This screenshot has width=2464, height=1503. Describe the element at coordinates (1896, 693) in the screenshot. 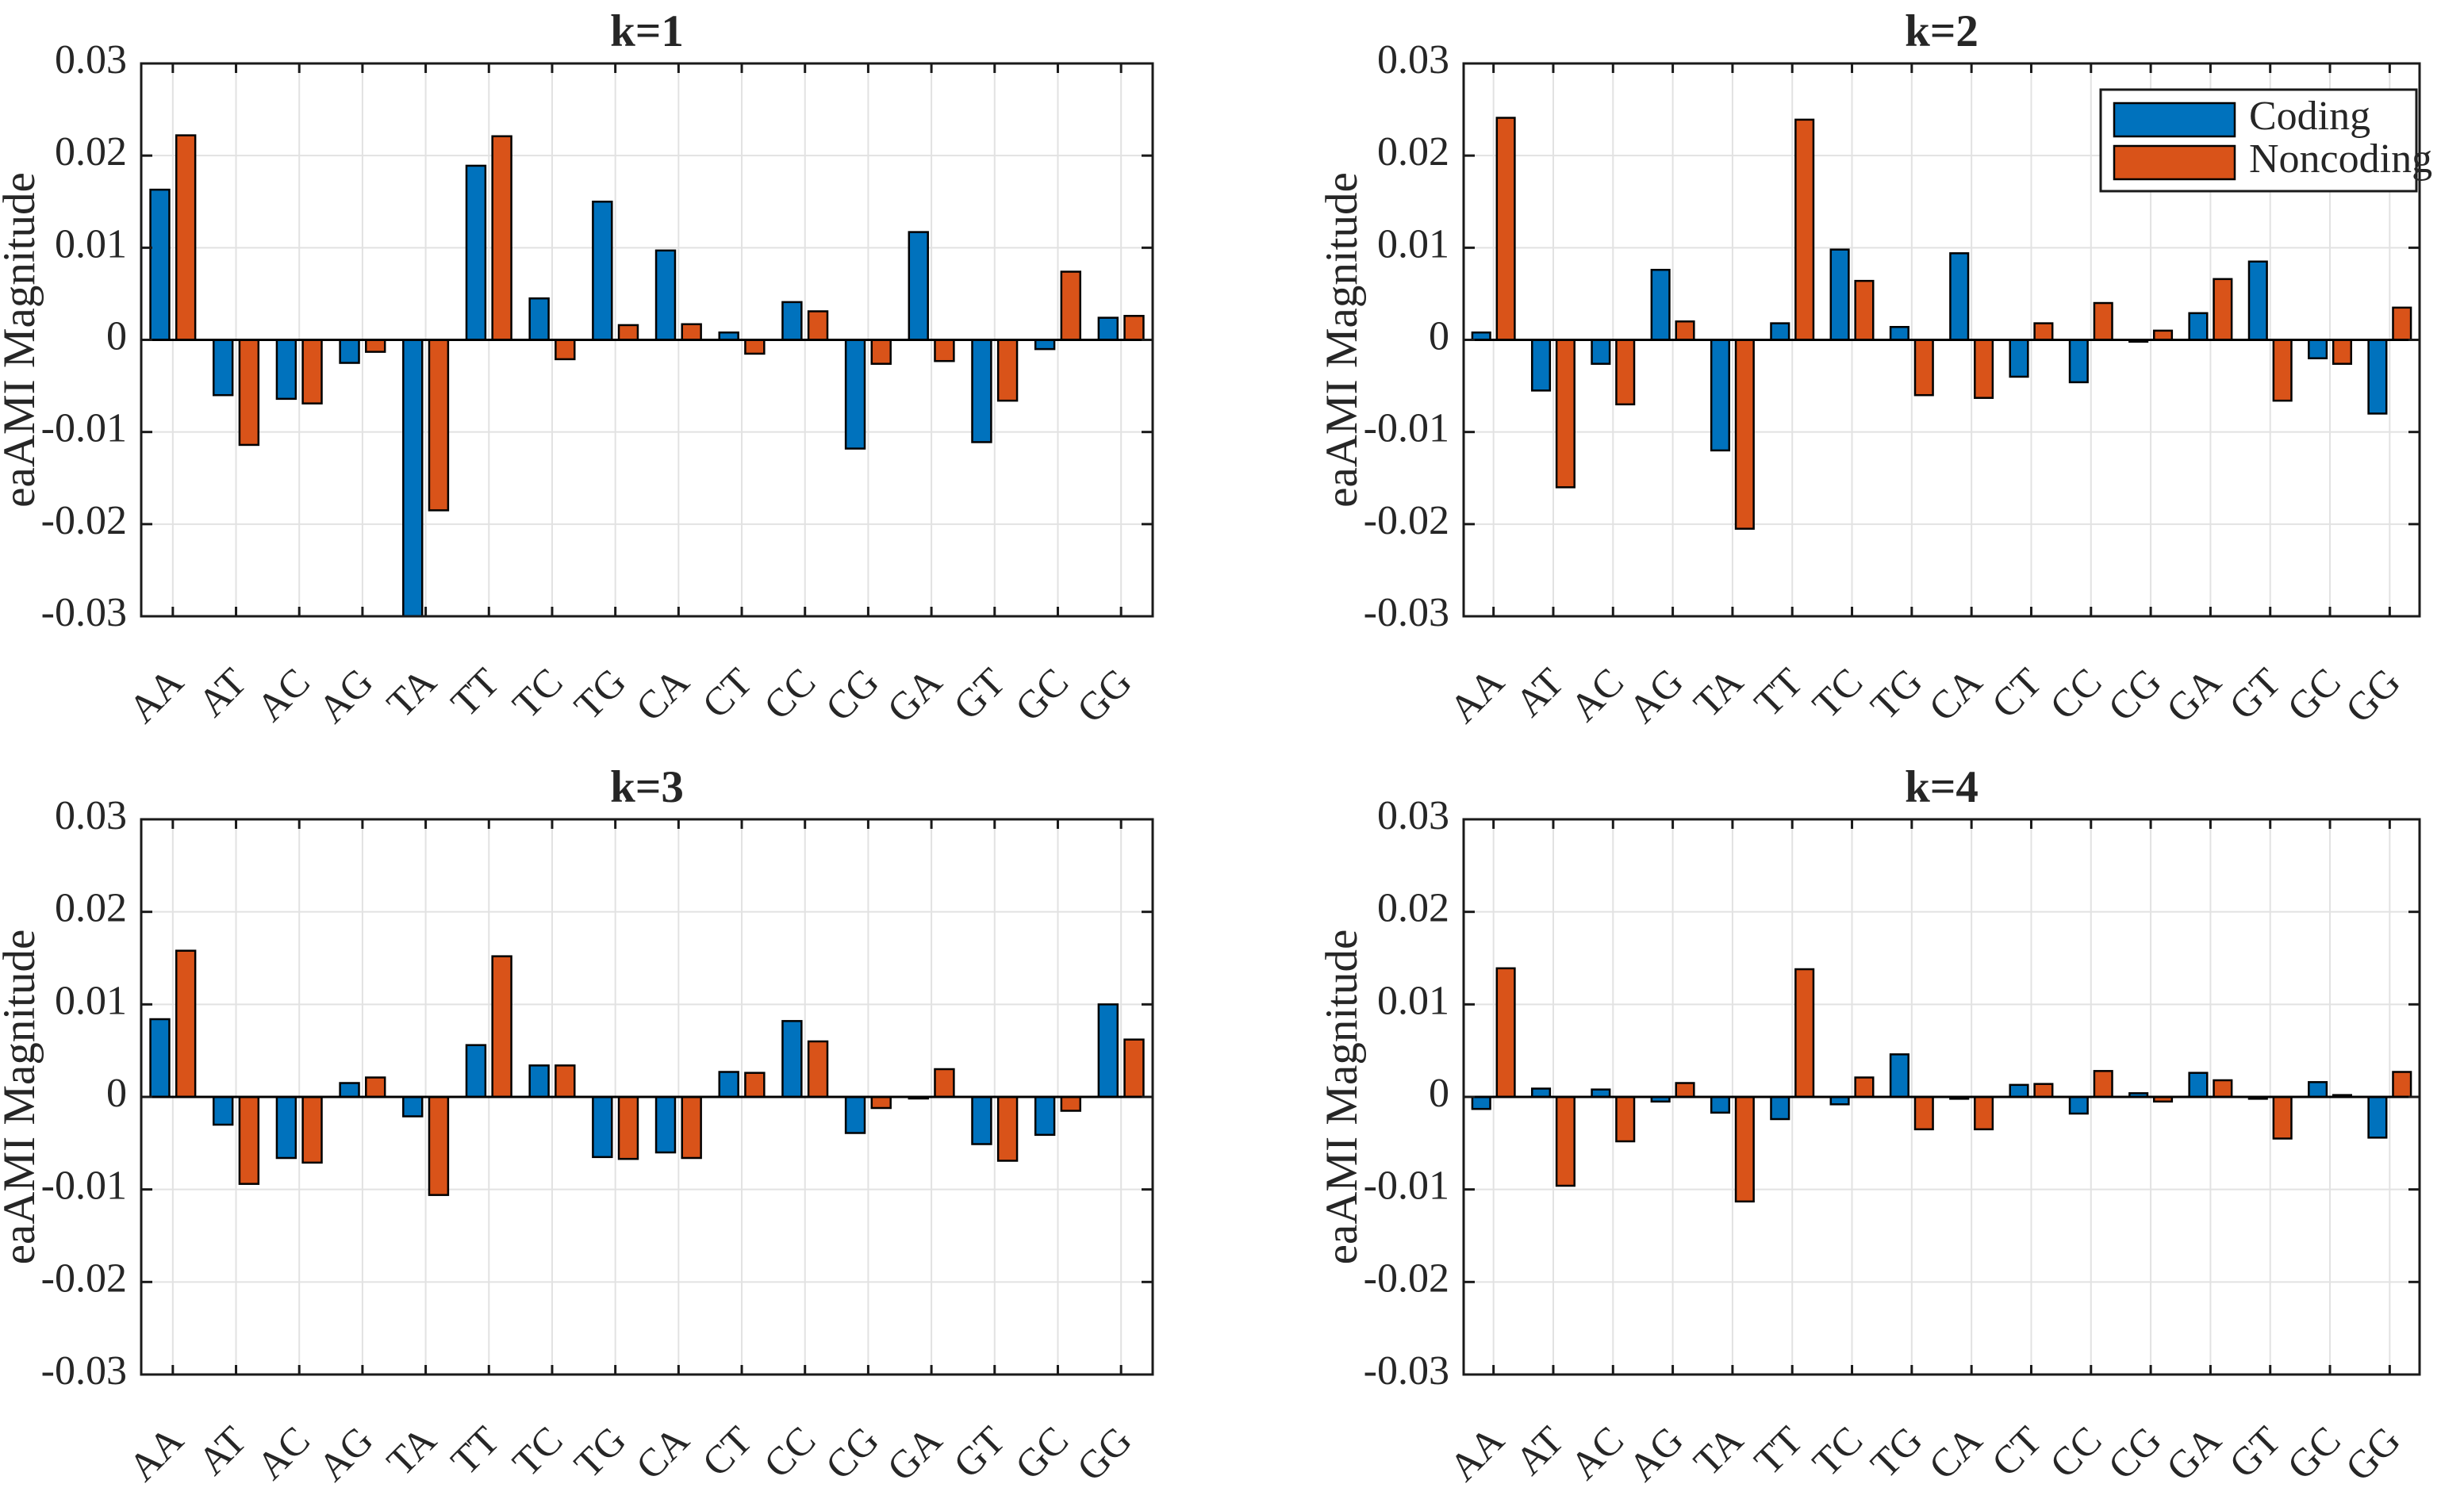

I see `x-tick-label-TG: TG` at that location.